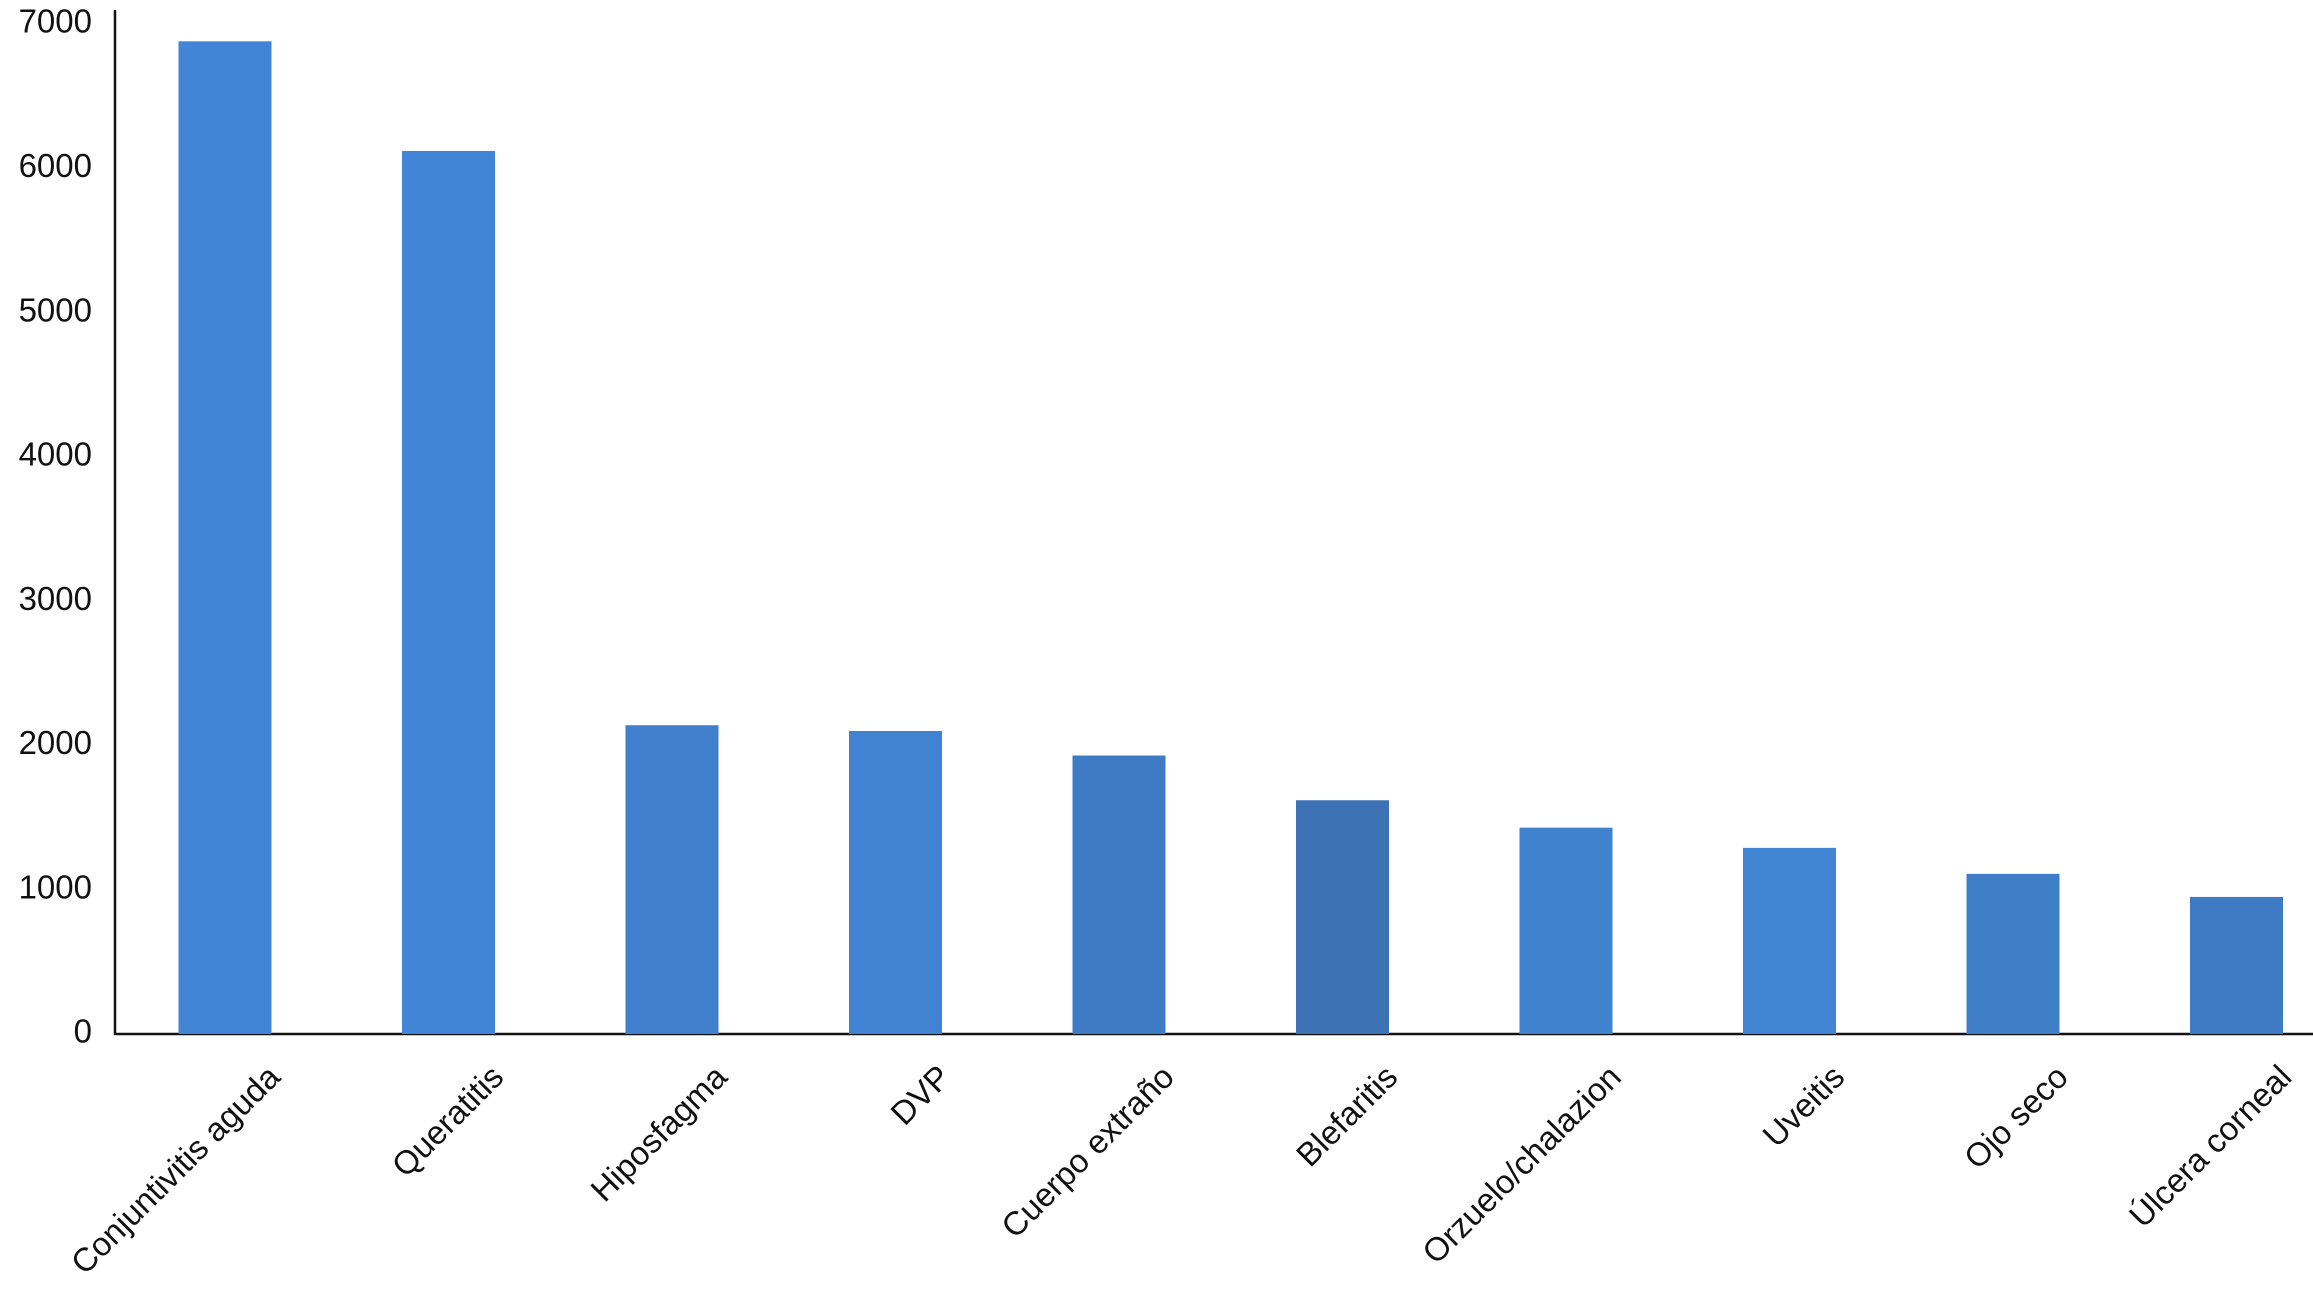  What do you see at coordinates (55, 454) in the screenshot?
I see `y-tick-label: 4000` at bounding box center [55, 454].